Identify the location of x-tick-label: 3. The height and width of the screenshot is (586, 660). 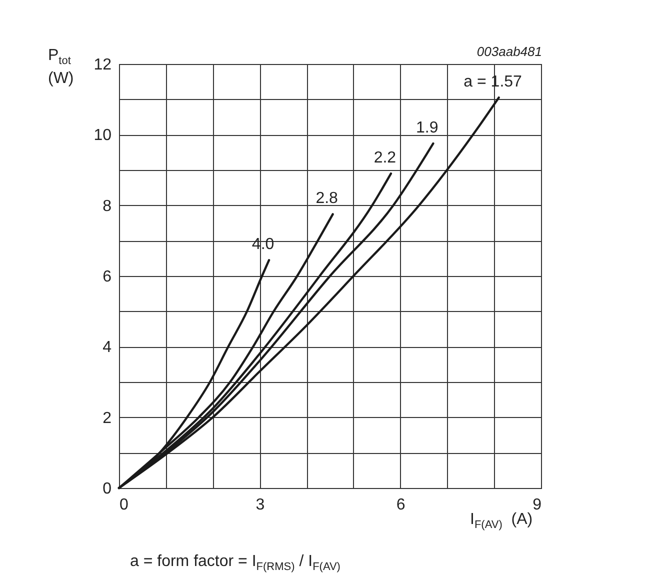
(260, 505).